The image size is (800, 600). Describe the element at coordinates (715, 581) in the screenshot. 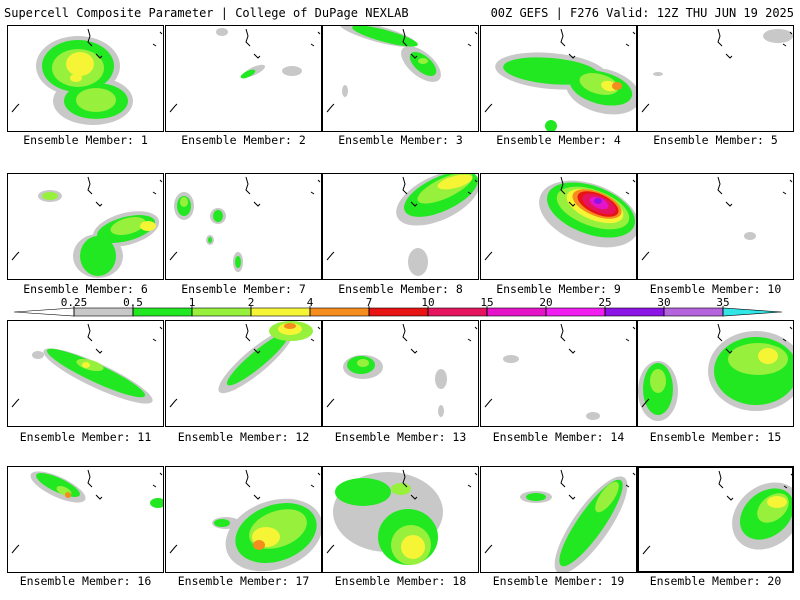

I see `panel-label: Ensemble Member: 20` at that location.